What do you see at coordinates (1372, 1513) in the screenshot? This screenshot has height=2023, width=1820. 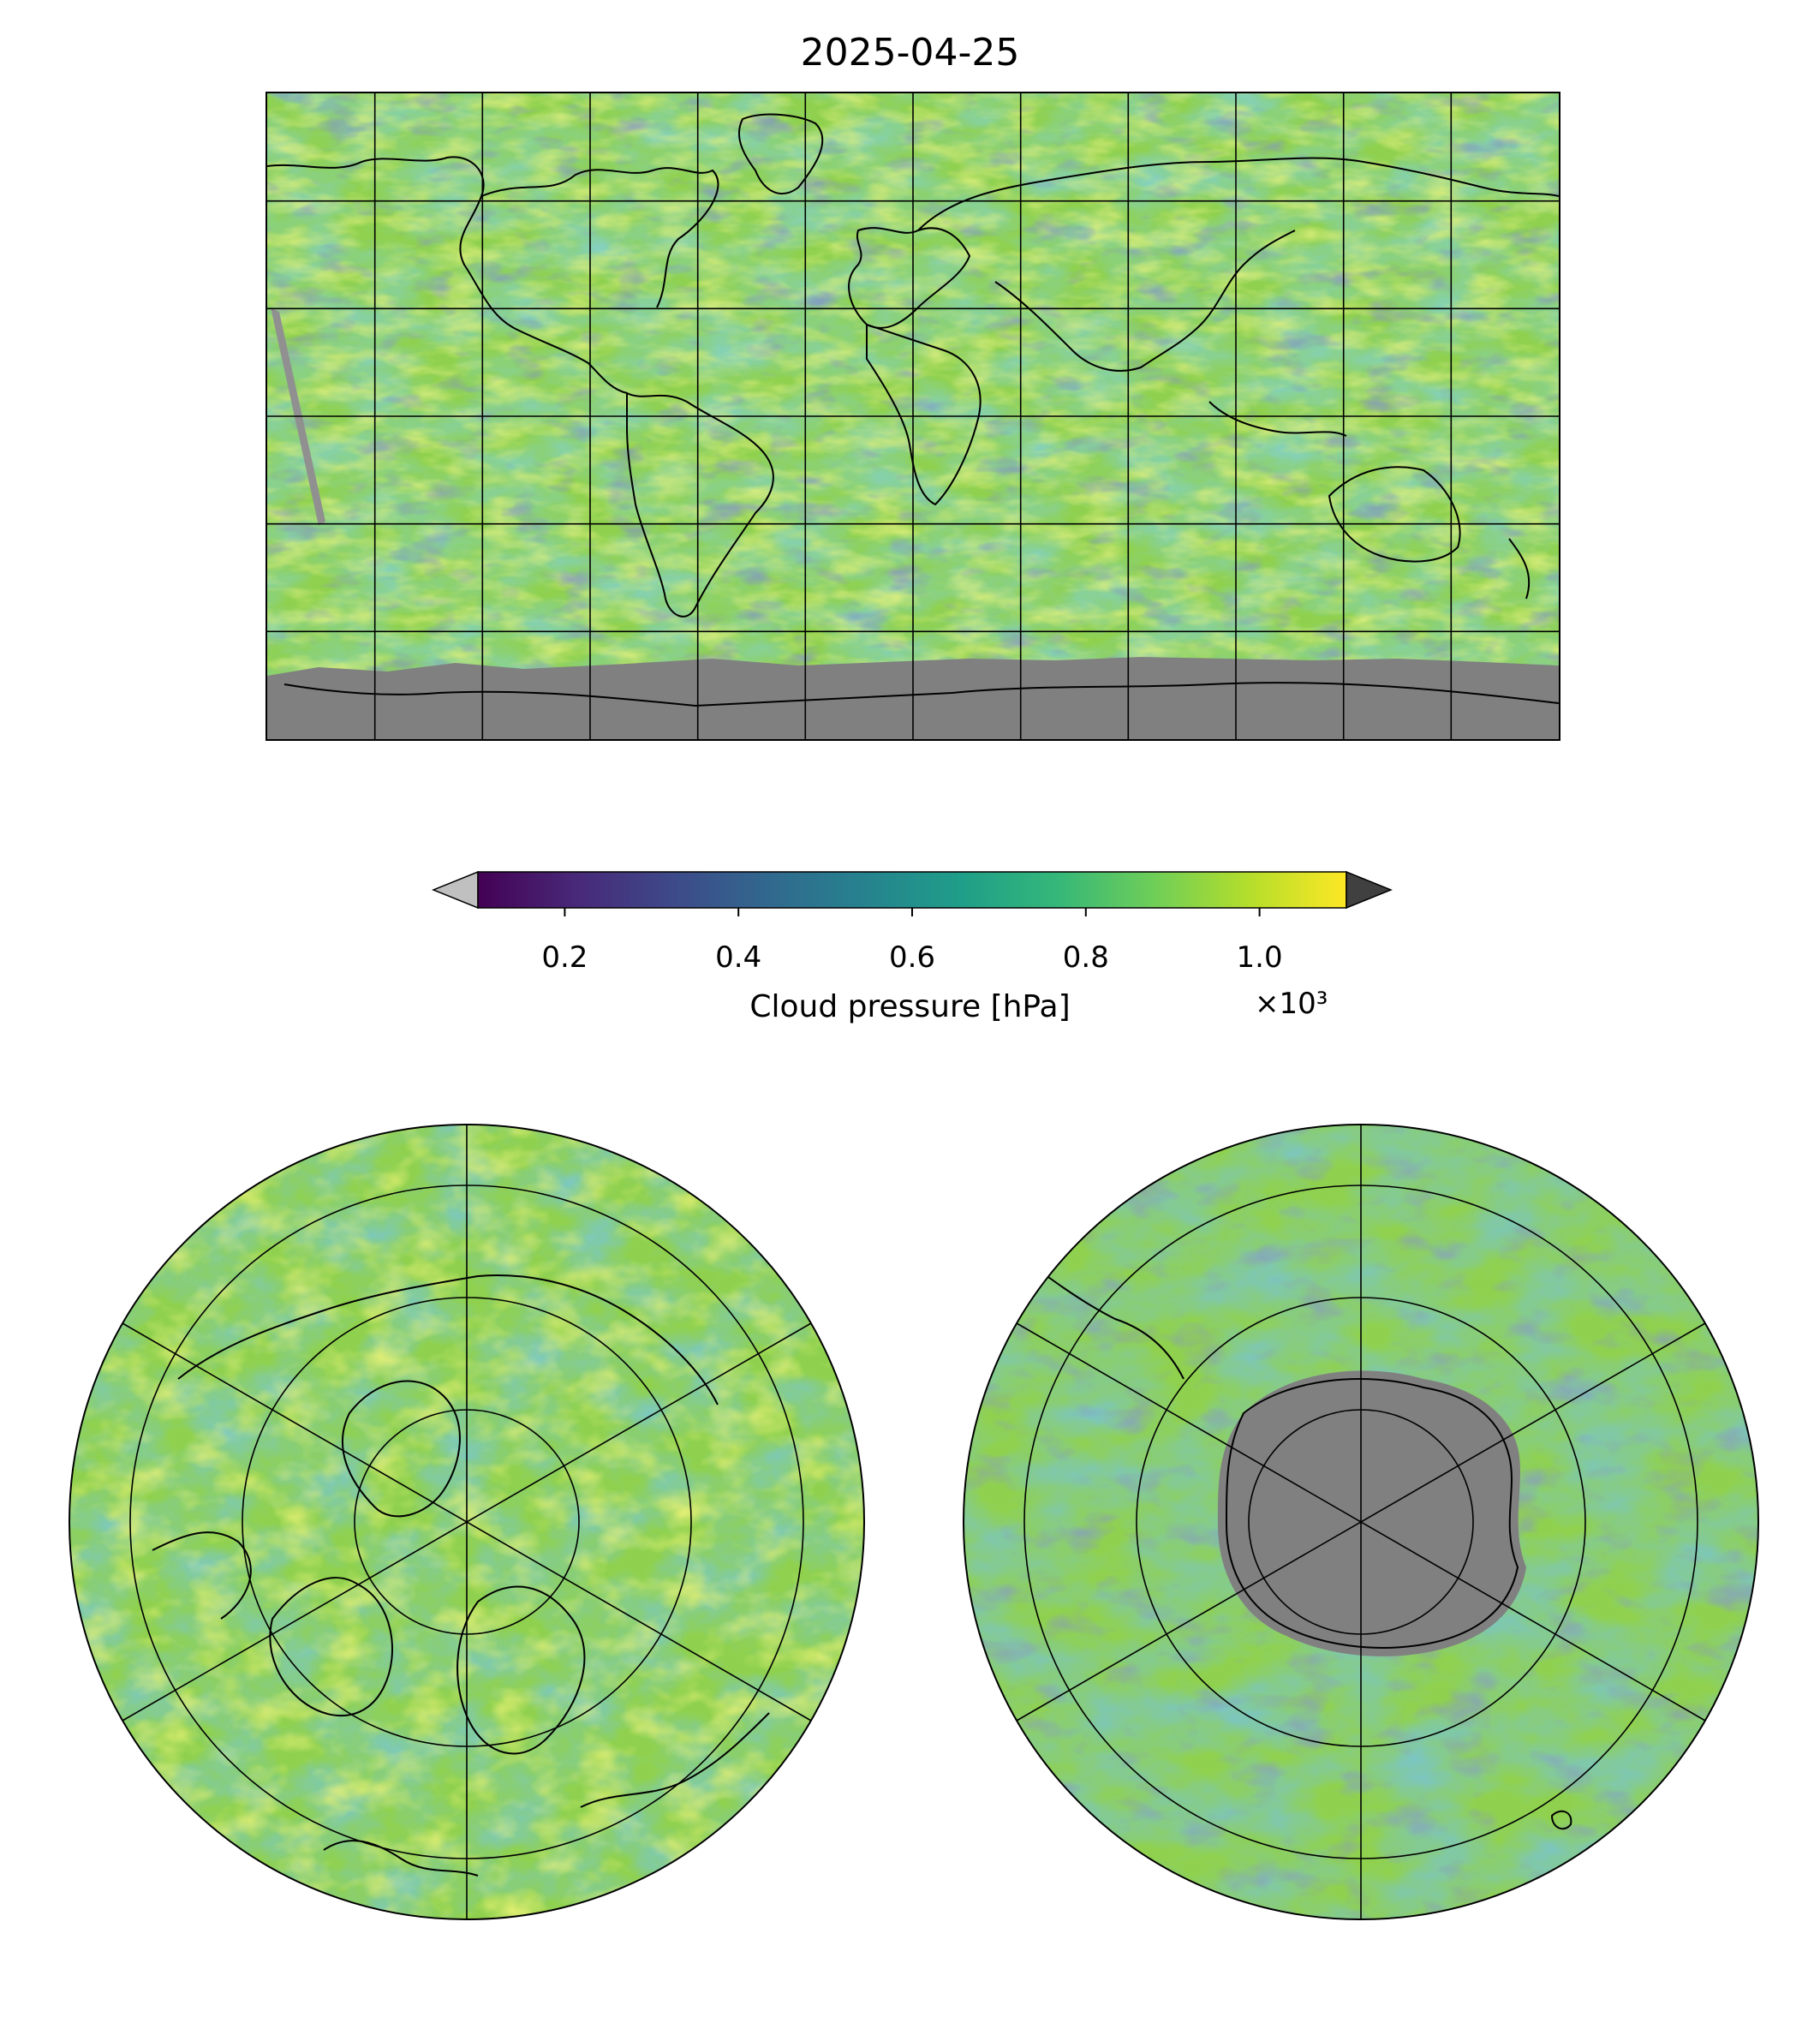 I see `south-polar-missing-data` at bounding box center [1372, 1513].